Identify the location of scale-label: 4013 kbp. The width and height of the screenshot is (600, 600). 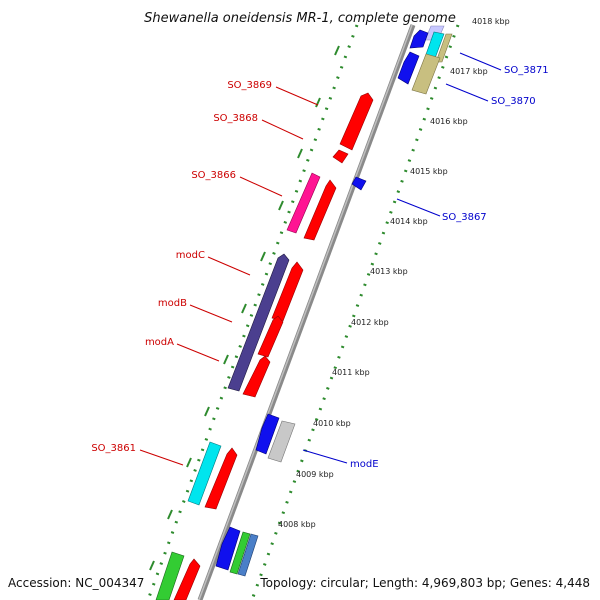
(389, 271).